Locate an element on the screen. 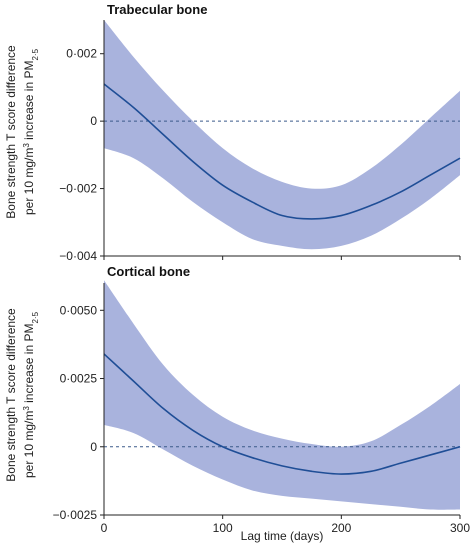  y-tick-label-cortical: 0 is located at coordinates (93, 447).